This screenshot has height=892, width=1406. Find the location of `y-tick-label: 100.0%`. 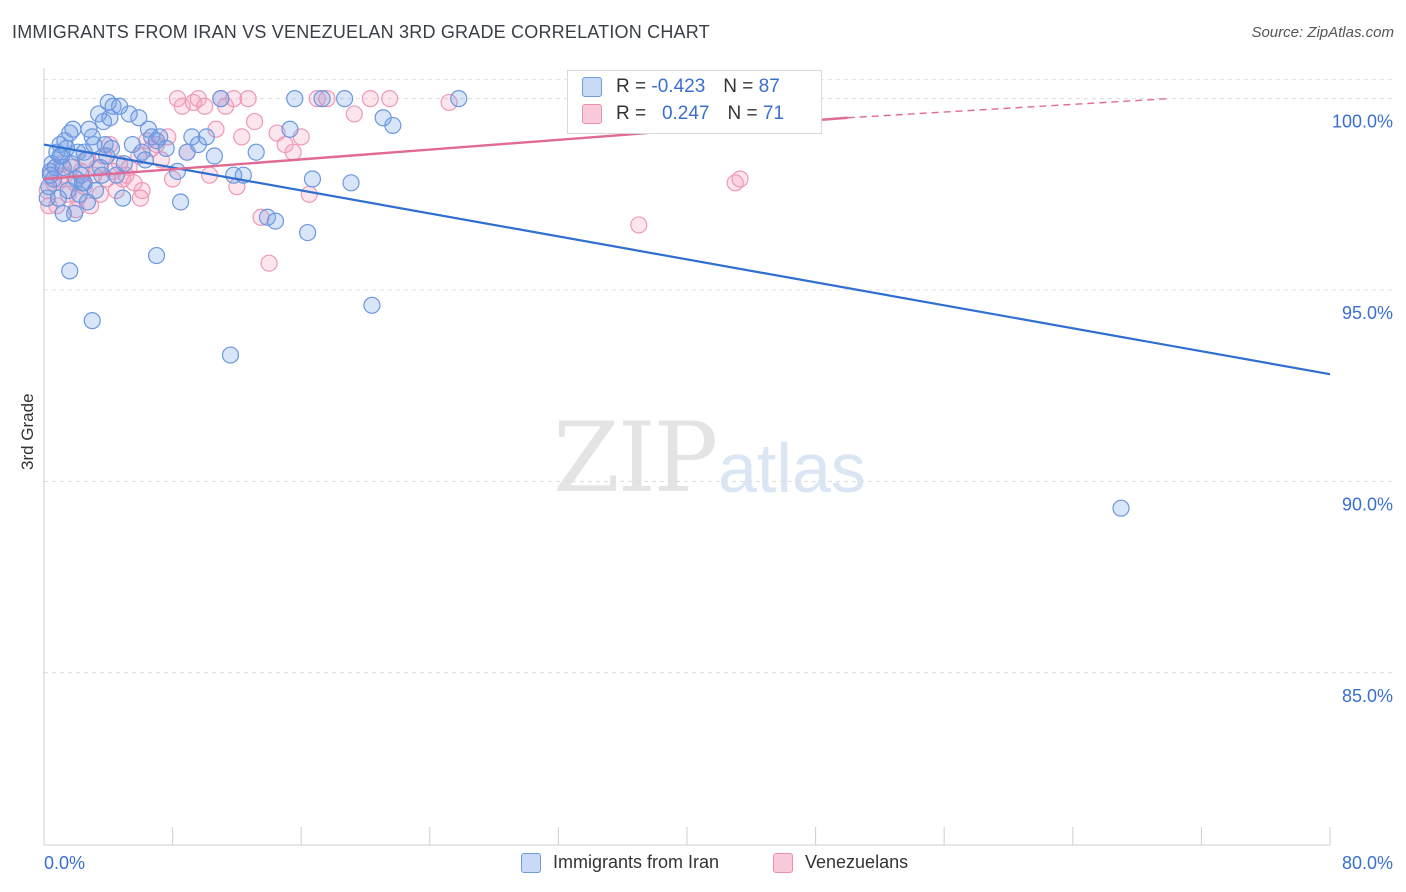

y-tick-label: 100.0% is located at coordinates (1362, 122).